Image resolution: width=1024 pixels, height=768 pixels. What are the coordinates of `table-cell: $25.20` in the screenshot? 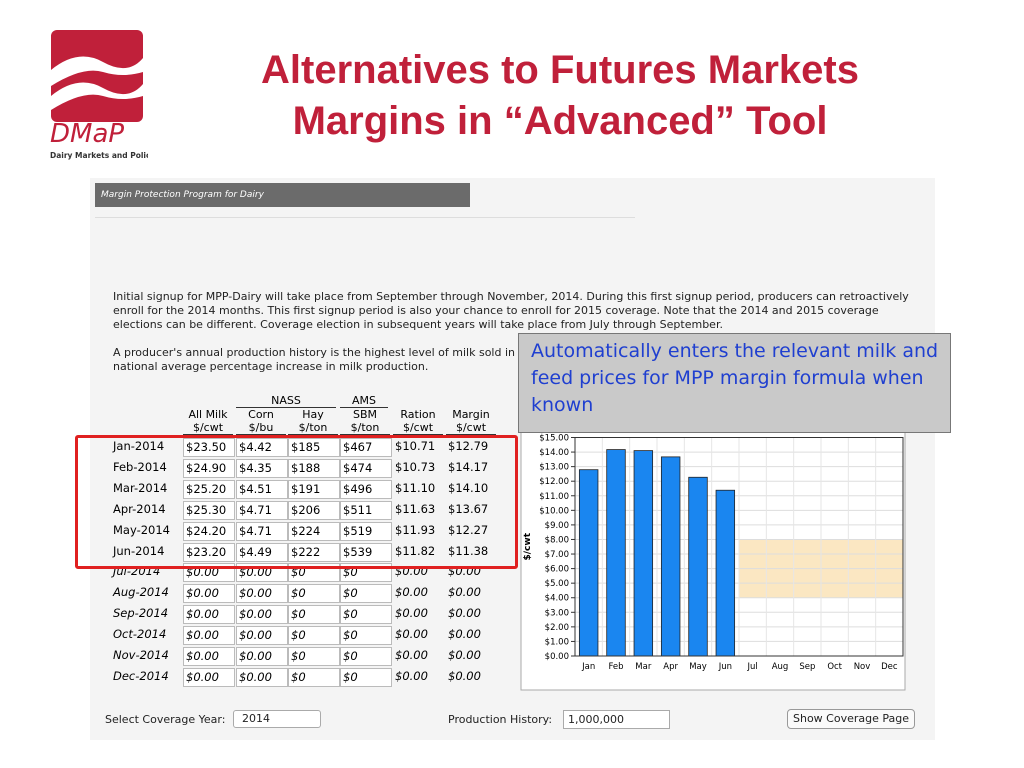 It's located at (209, 489).